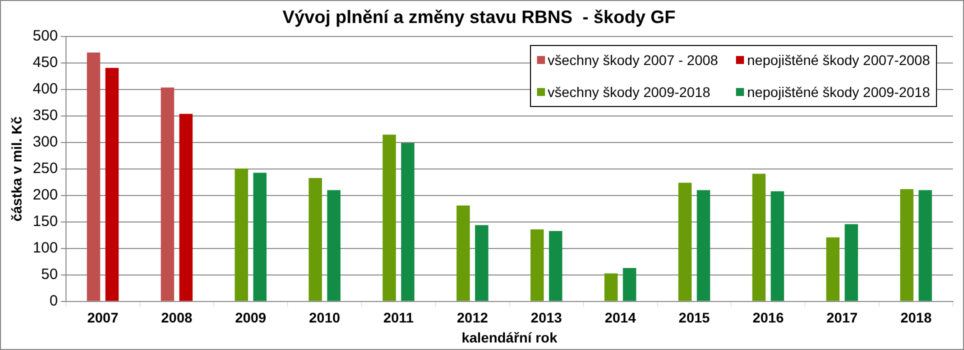  Describe the element at coordinates (842, 318) in the screenshot. I see `x-tick-label: 2017` at that location.